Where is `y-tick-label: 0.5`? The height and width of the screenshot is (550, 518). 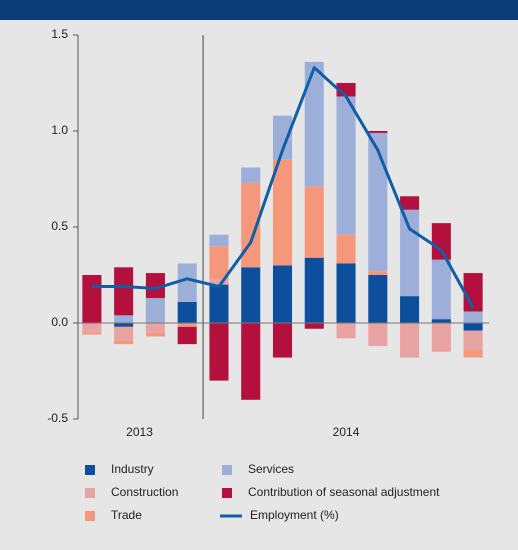
y-tick-label: 0.5 is located at coordinates (59, 226).